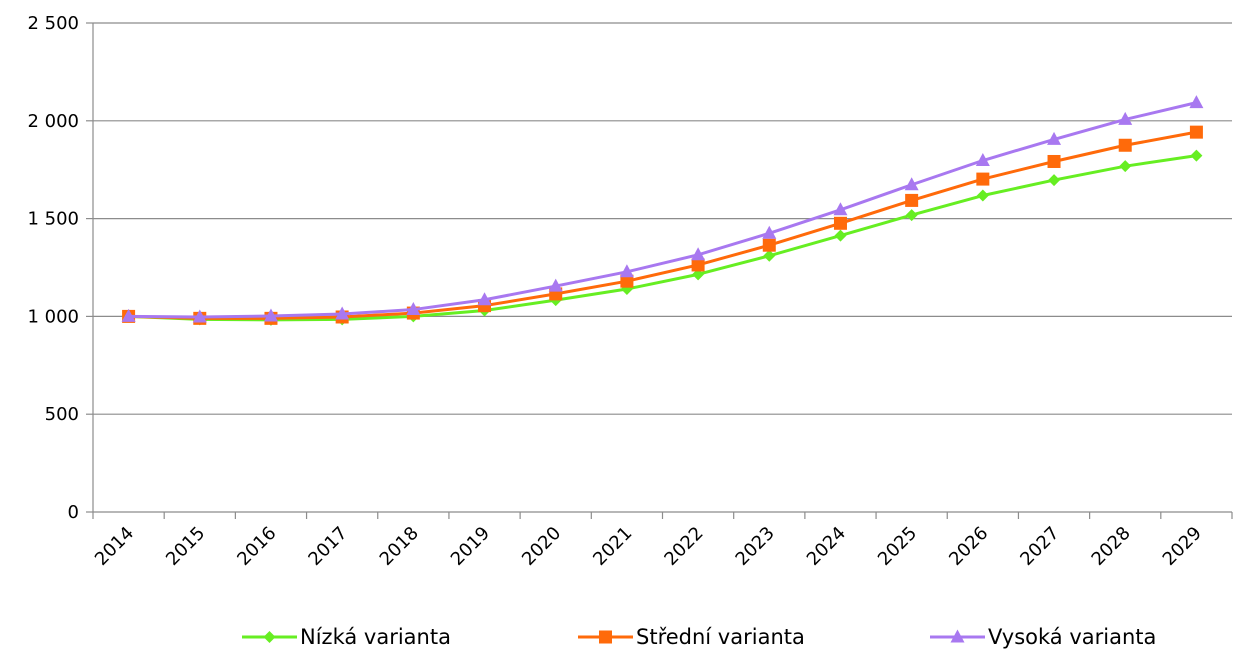  Describe the element at coordinates (683, 546) in the screenshot. I see `x-tick-label: 2022` at that location.